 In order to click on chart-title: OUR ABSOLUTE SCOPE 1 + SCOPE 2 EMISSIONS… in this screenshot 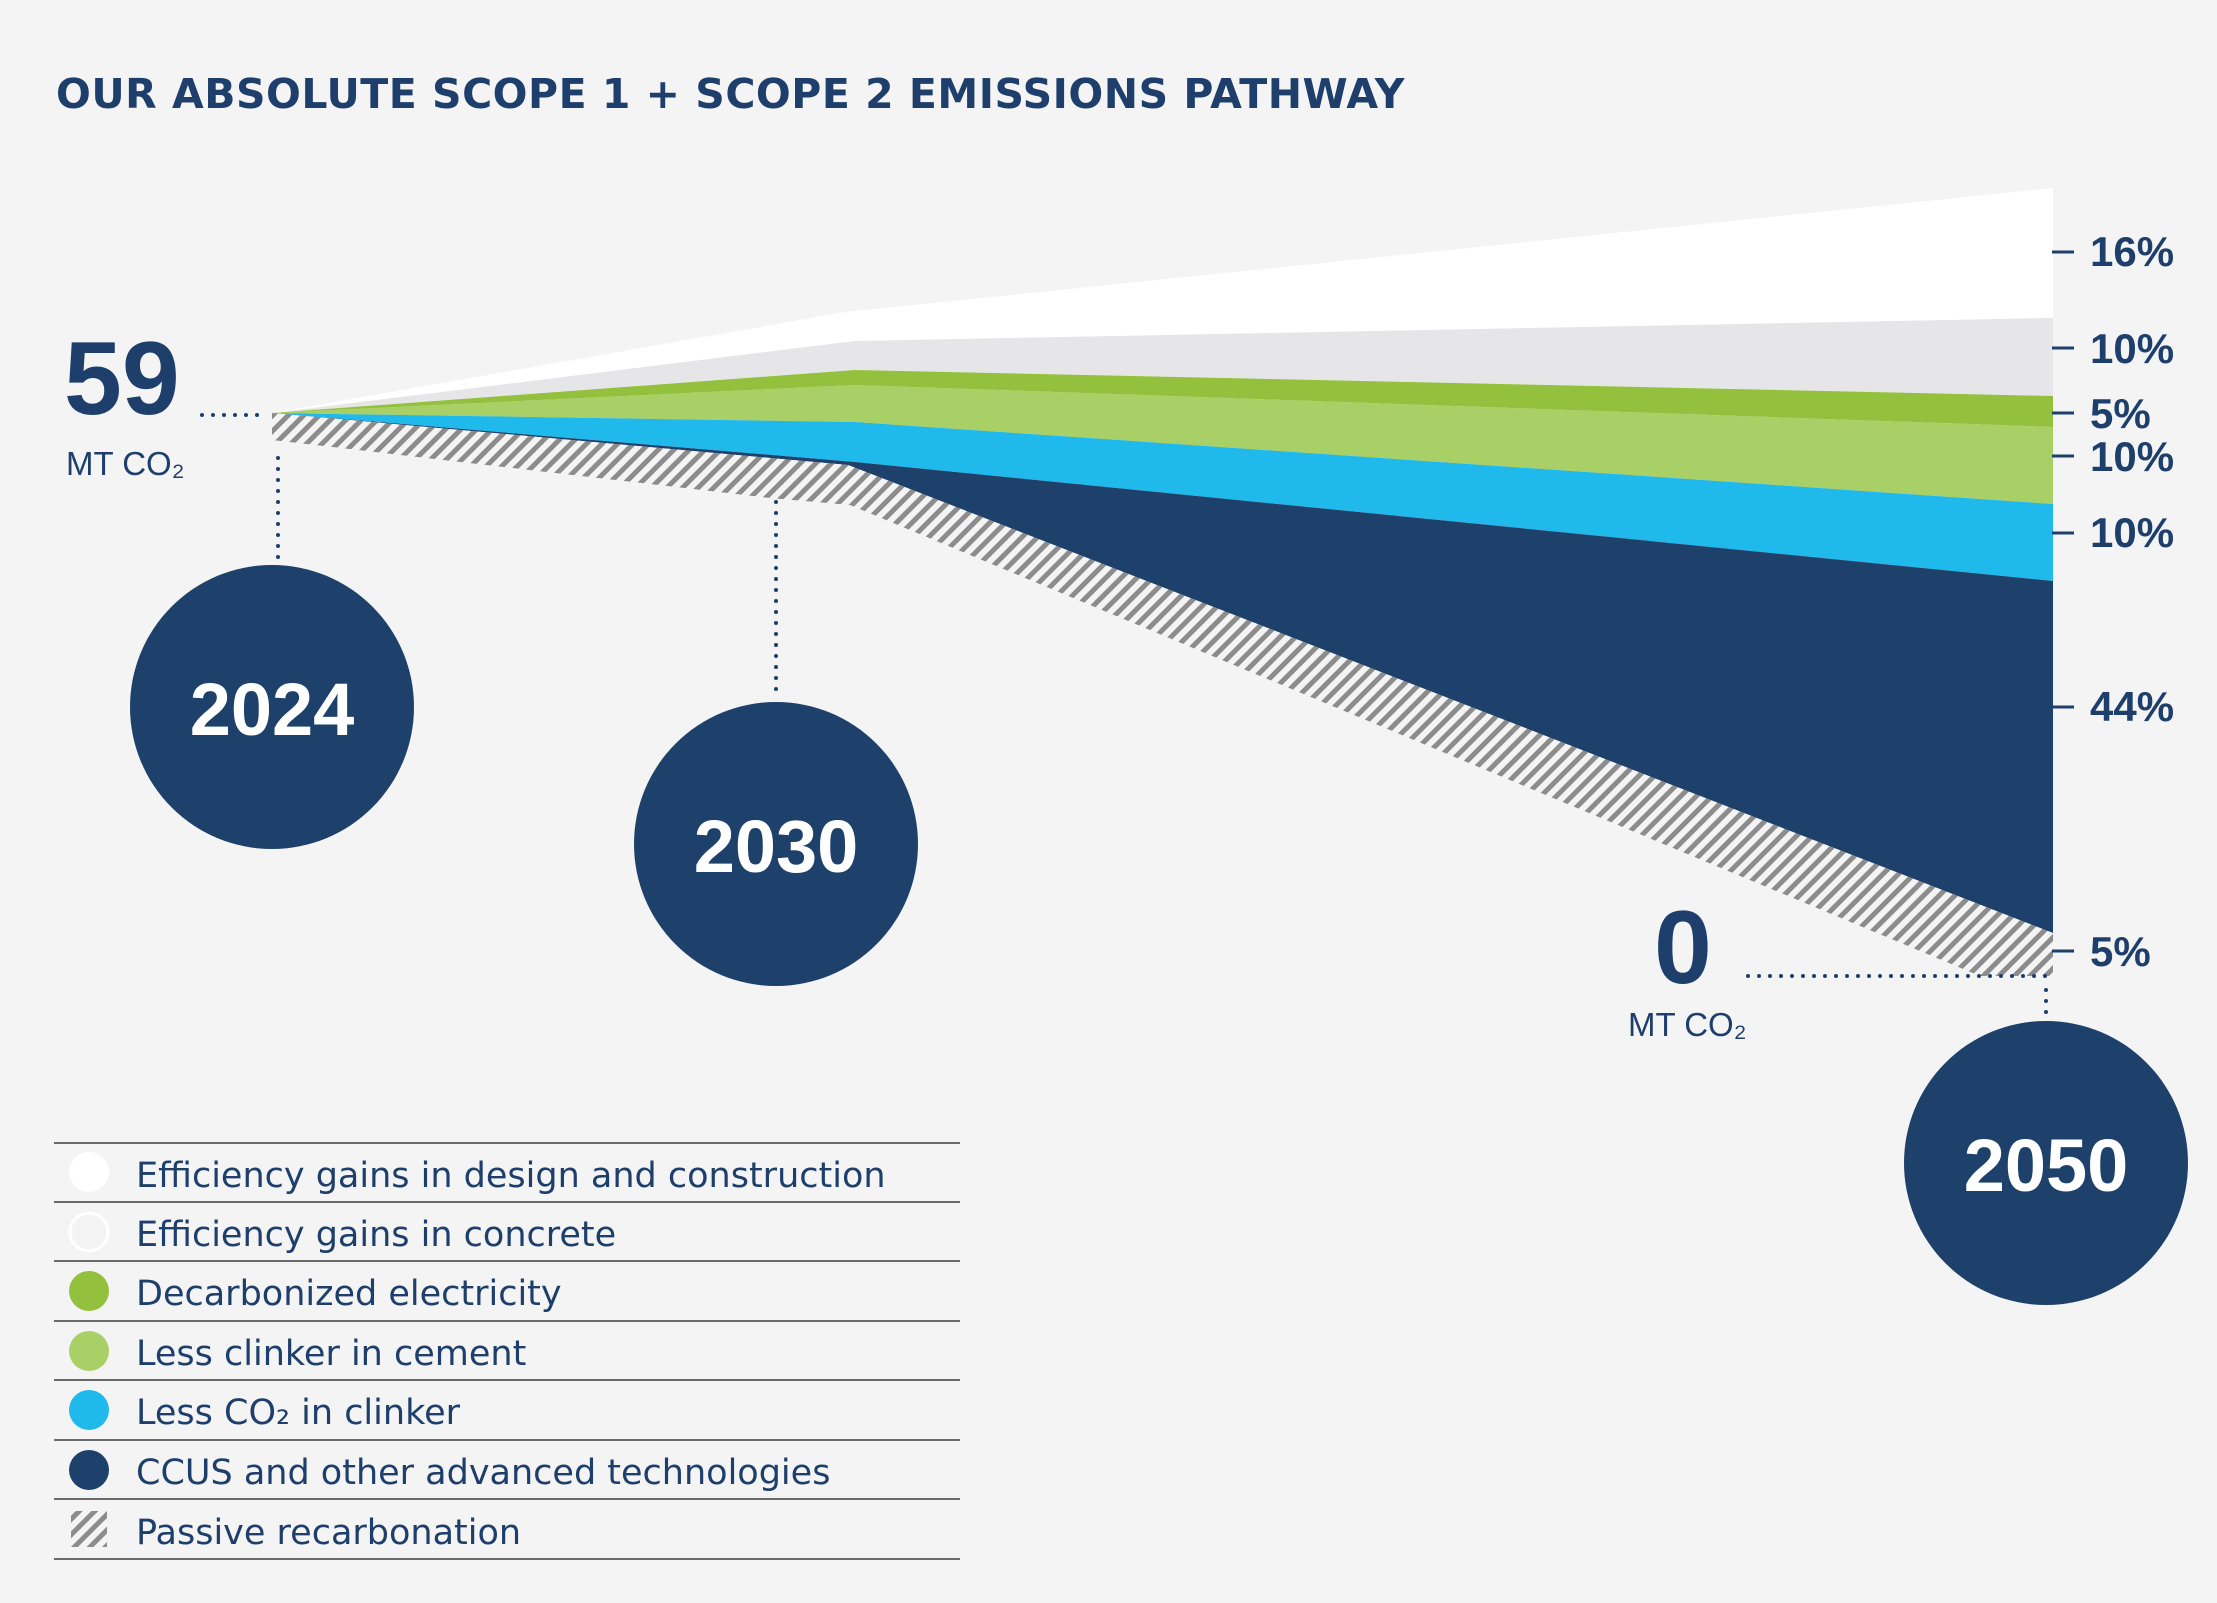, I will do `click(731, 94)`.